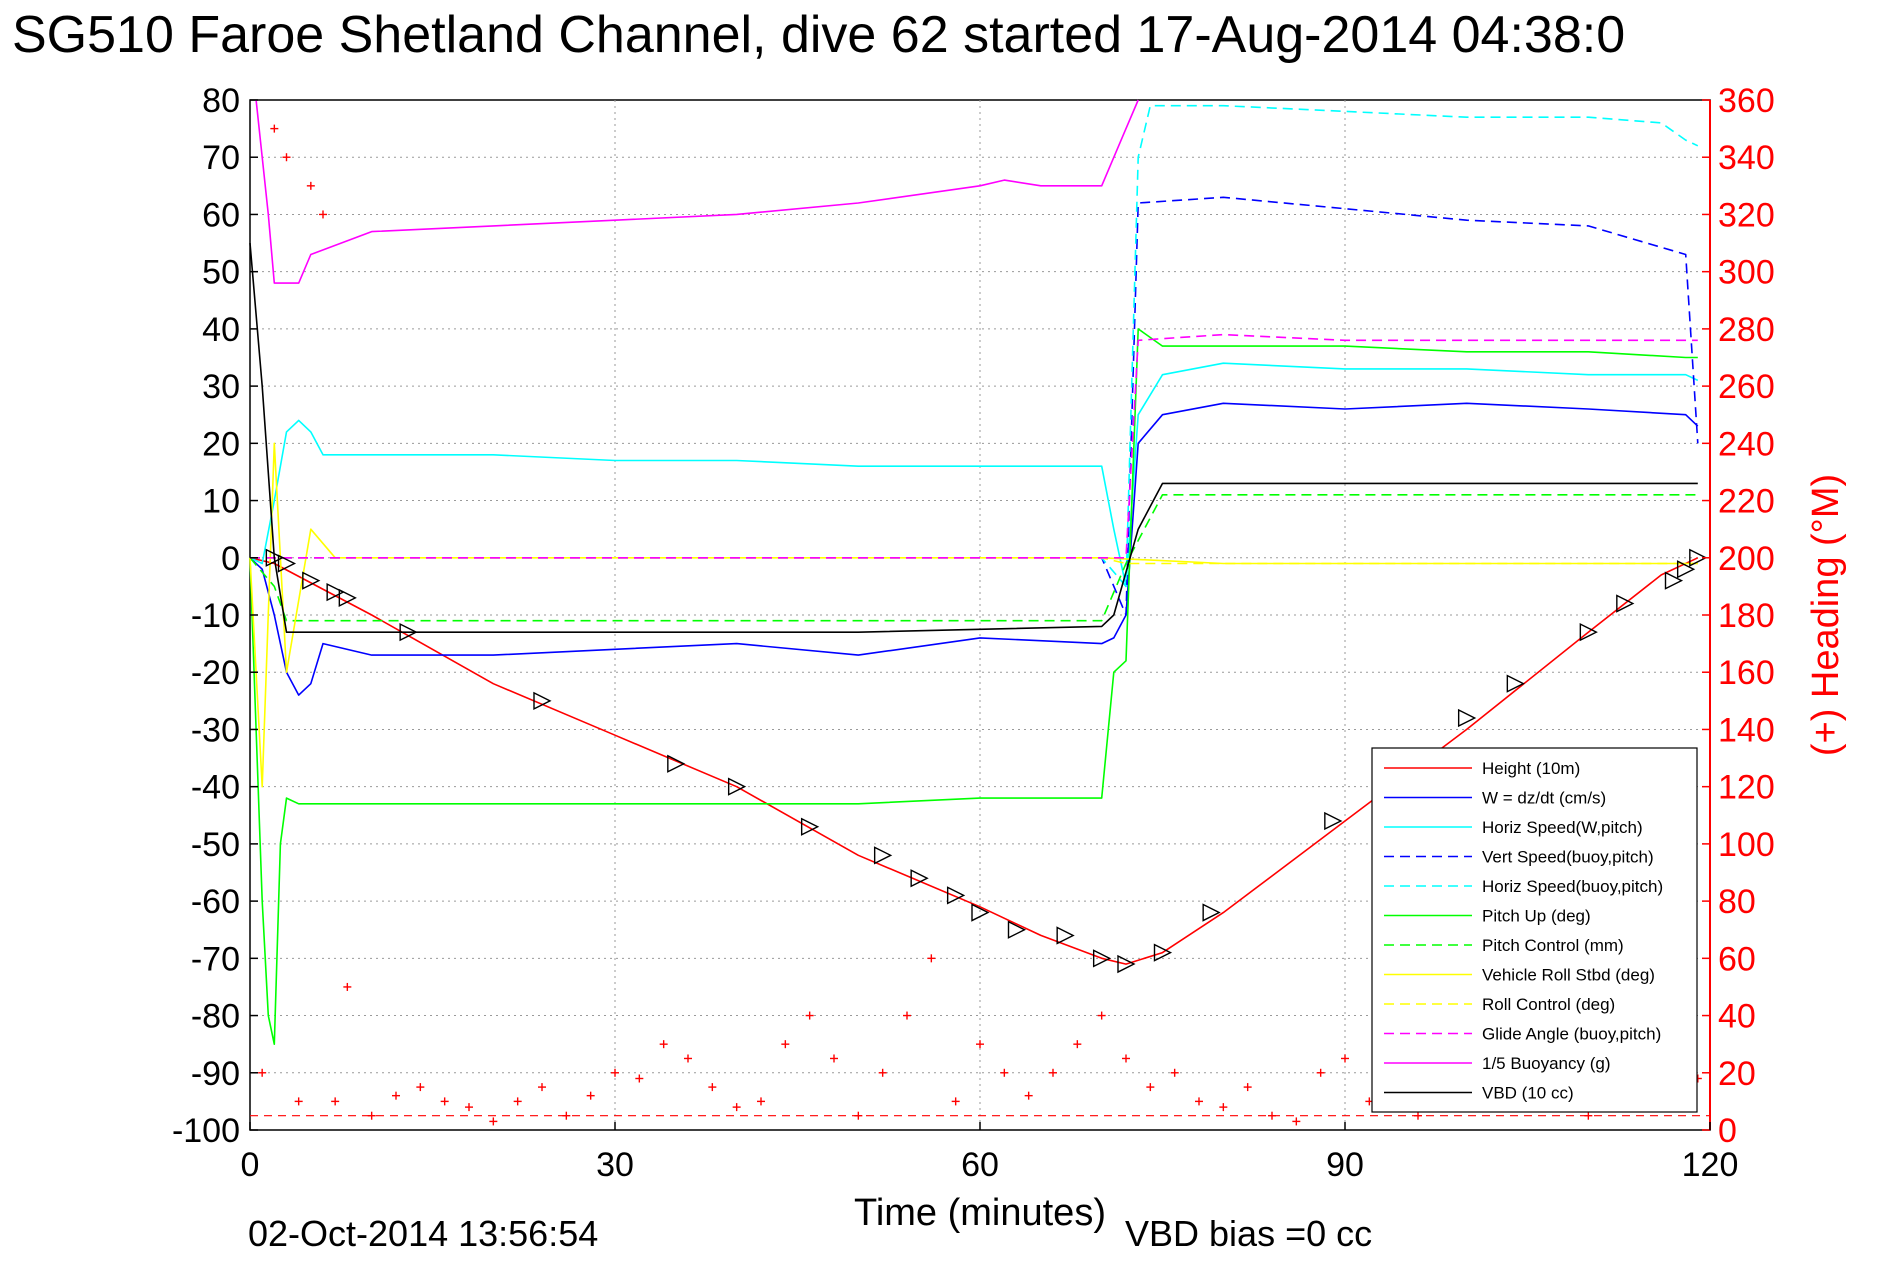 The width and height of the screenshot is (1891, 1262). Describe the element at coordinates (215, 1017) in the screenshot. I see `left-tick-label: -80` at that location.